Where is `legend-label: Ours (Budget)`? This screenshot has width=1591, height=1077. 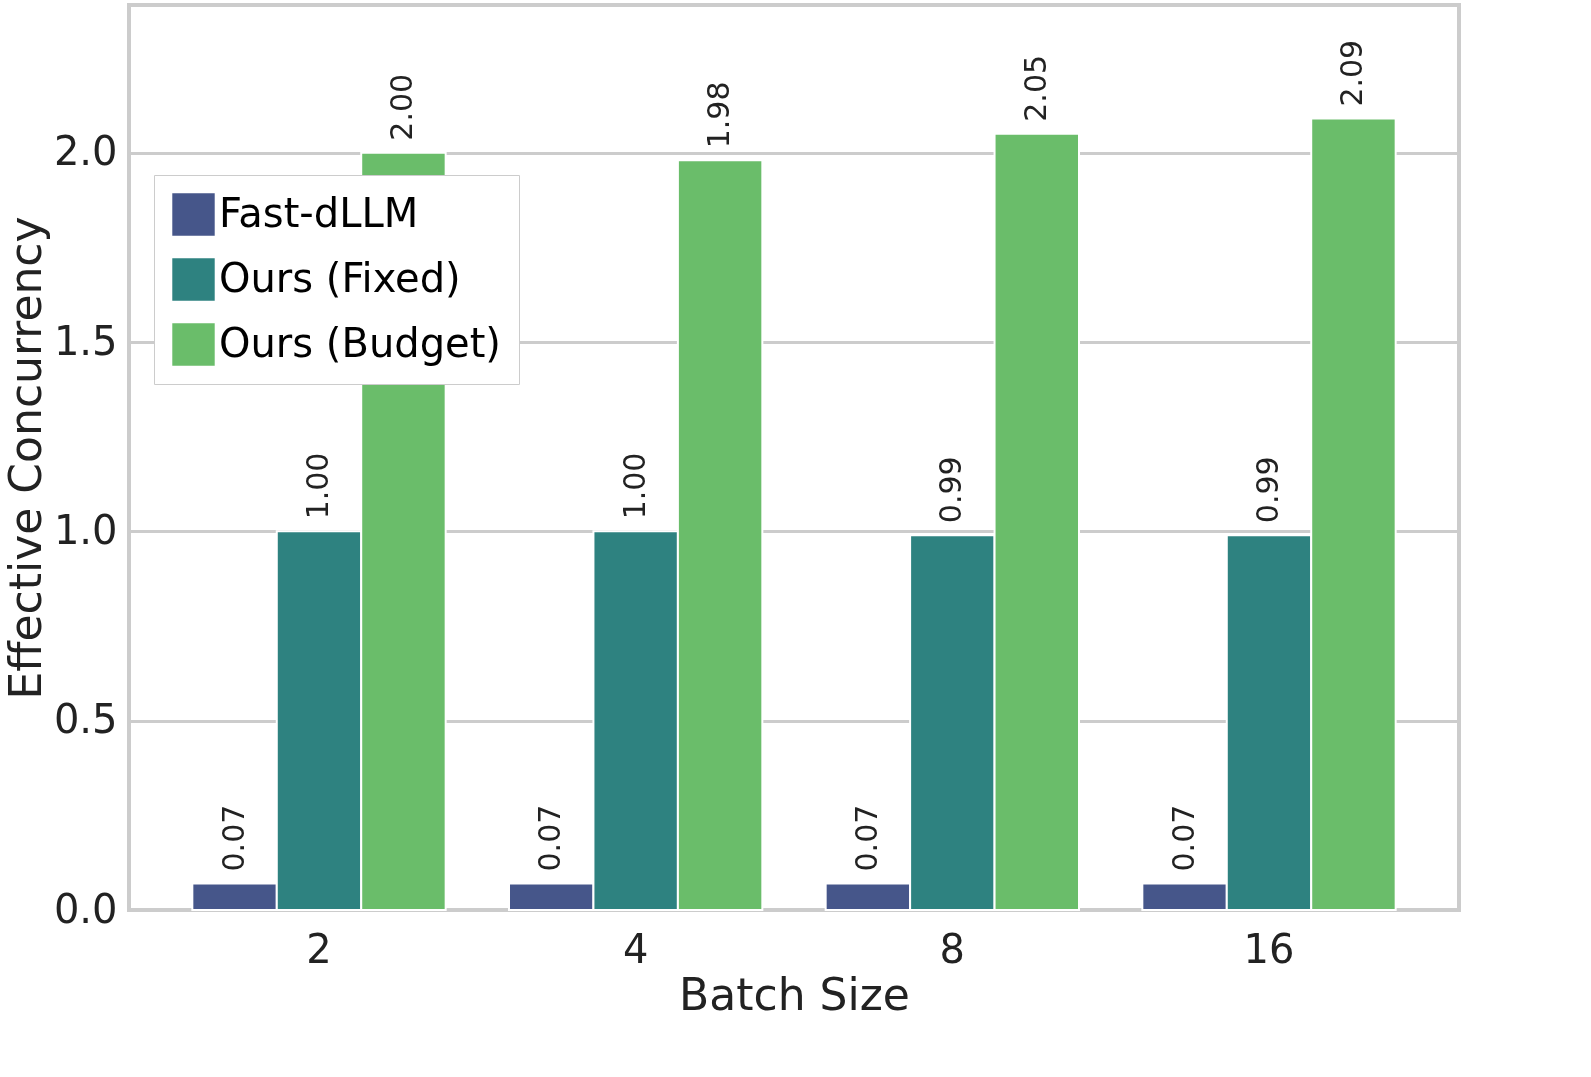
legend-label: Ours (Budget) is located at coordinates (360, 342).